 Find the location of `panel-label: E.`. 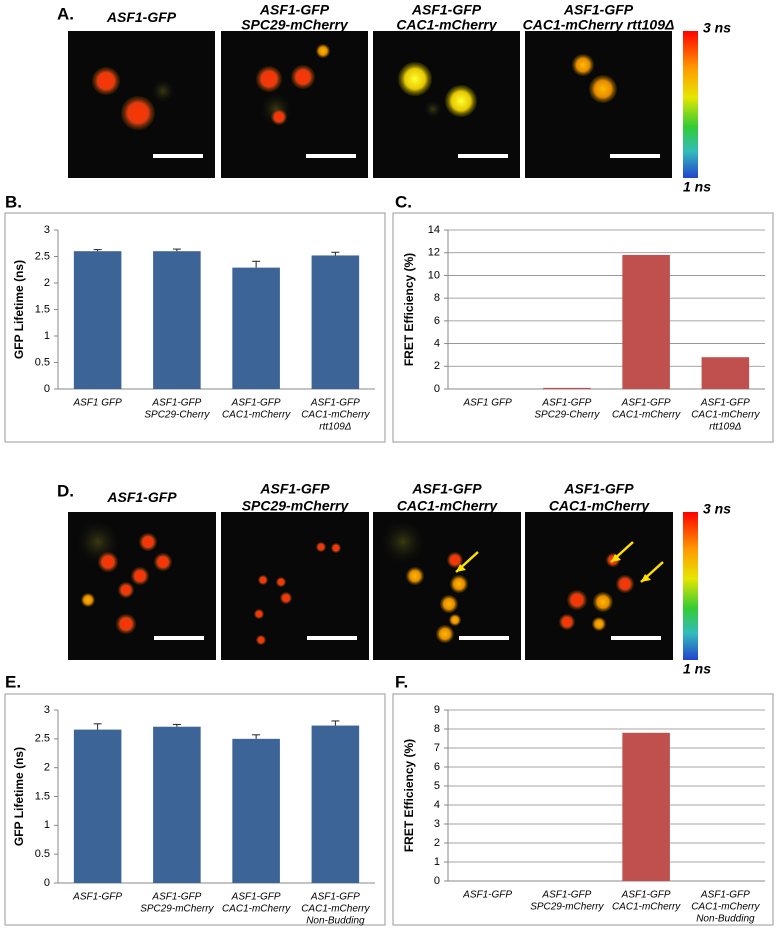

panel-label: E. is located at coordinates (13, 681).